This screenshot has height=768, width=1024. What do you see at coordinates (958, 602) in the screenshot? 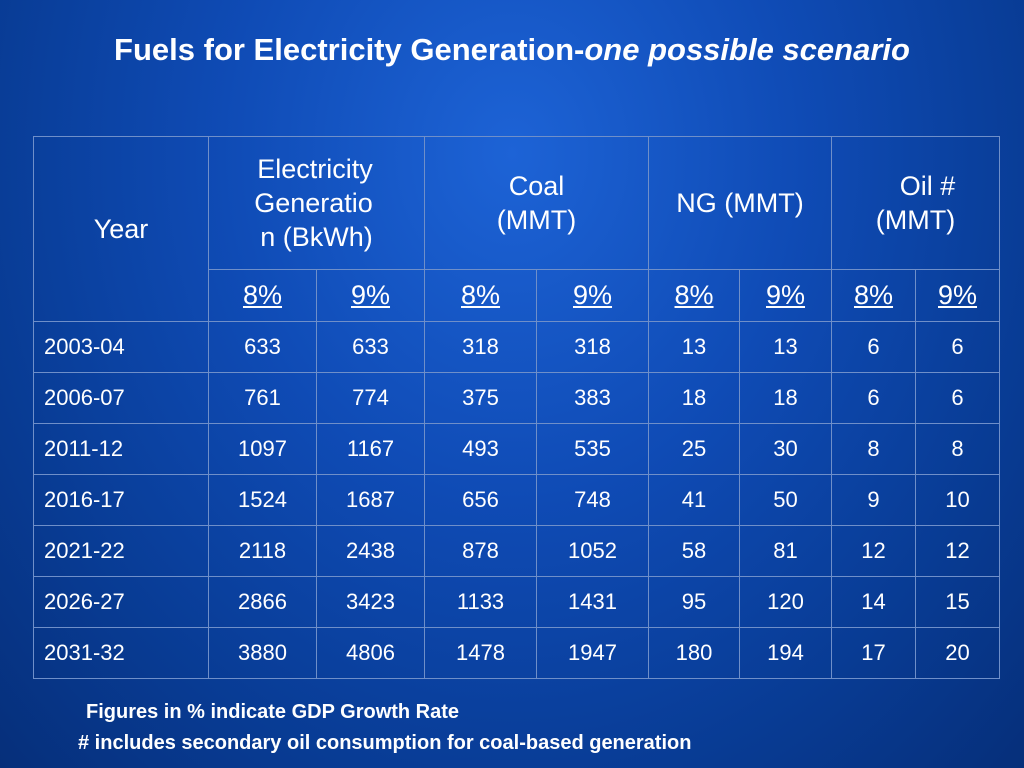
I see `table-cell: 15` at bounding box center [958, 602].